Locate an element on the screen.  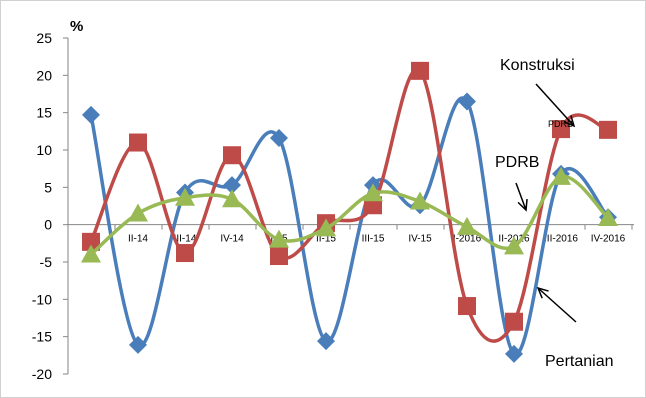
unit-label: % is located at coordinates (76, 26).